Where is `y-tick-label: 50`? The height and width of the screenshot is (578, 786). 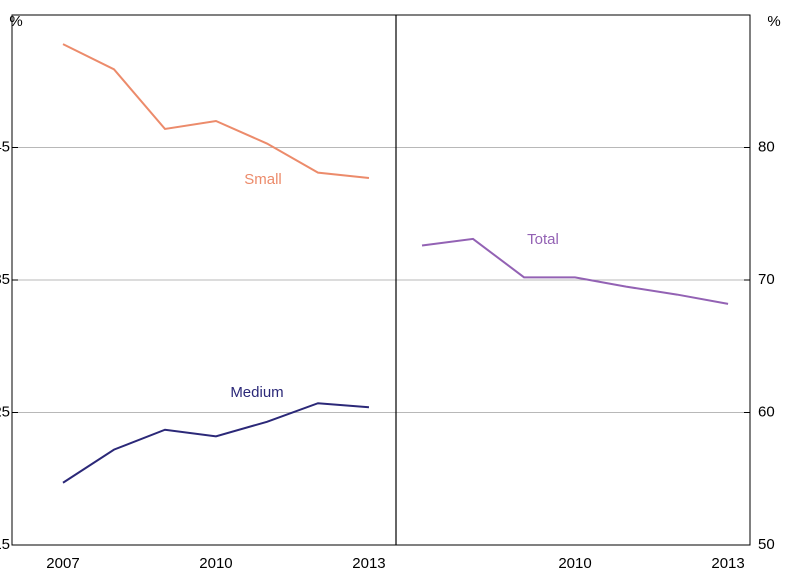 y-tick-label: 50 is located at coordinates (766, 544).